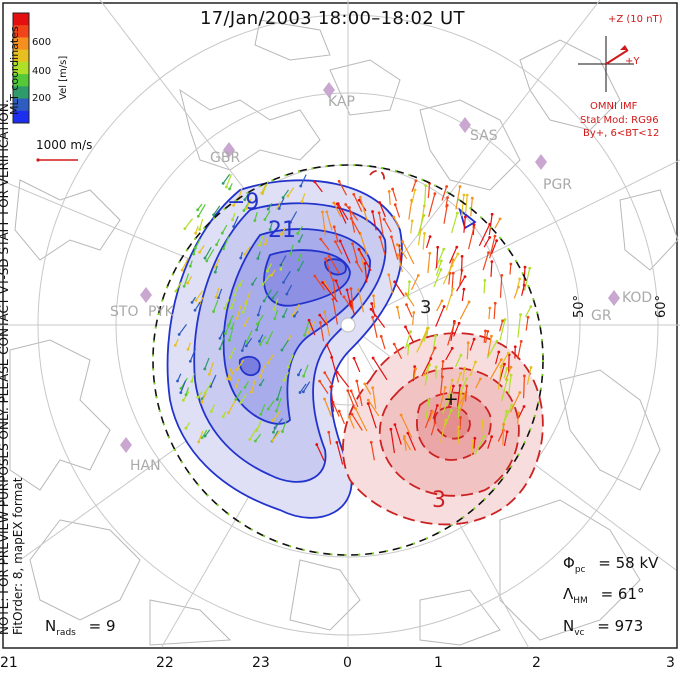  Describe the element at coordinates (603, 627) in the screenshot. I see `vector-count: Nvc = 973` at that location.